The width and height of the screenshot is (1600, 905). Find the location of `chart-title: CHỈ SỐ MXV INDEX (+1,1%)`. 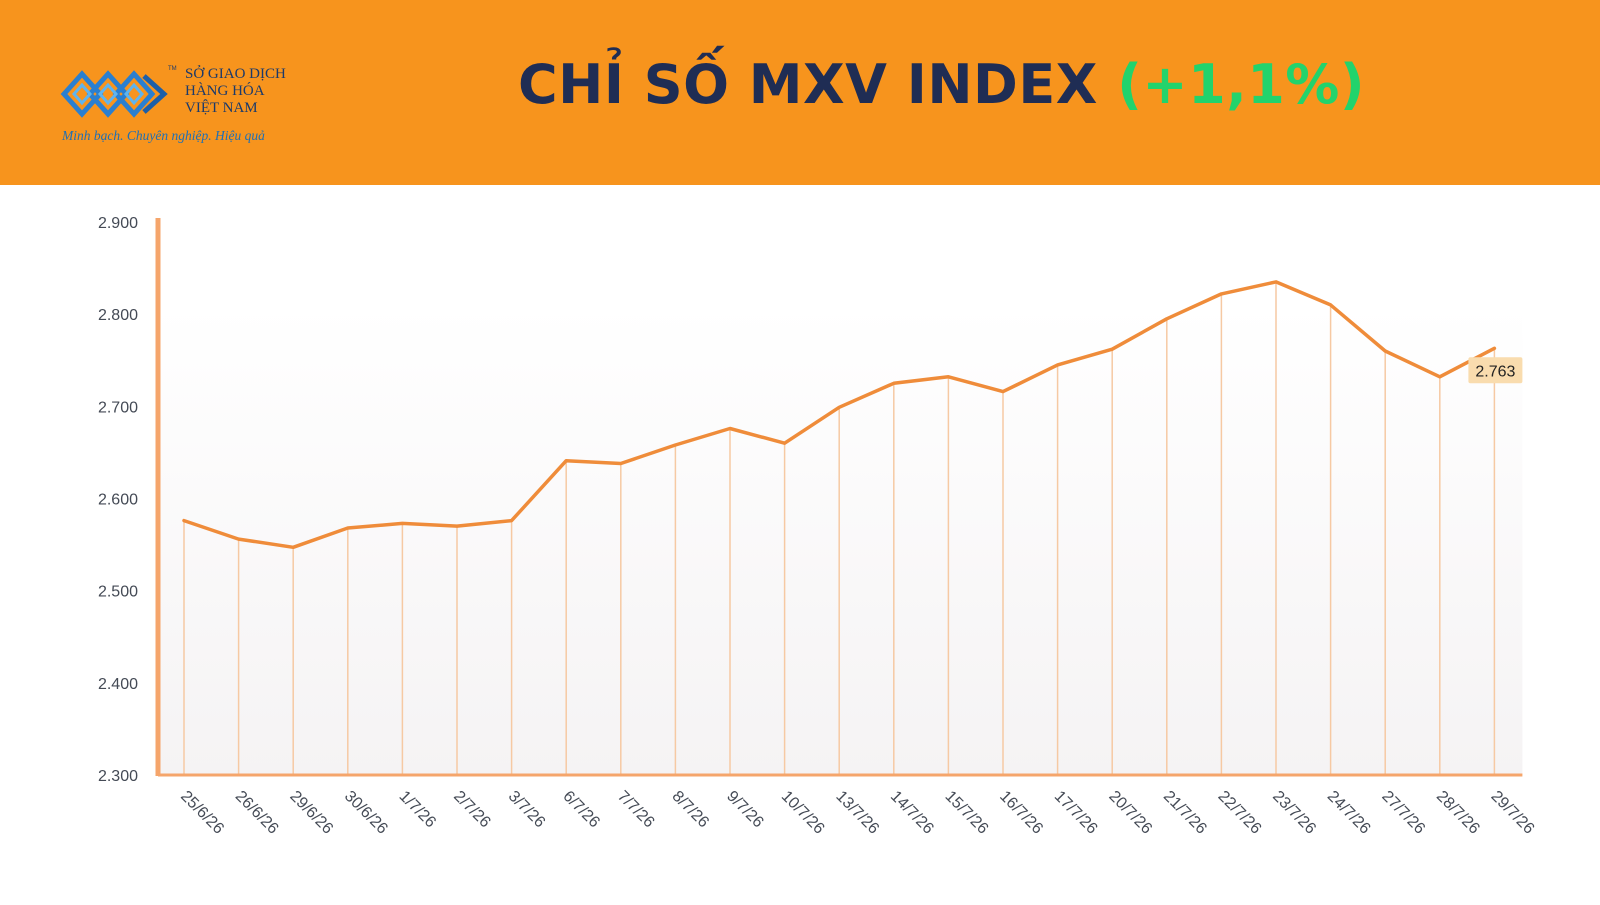

chart-title: CHỈ SỐ MXV INDEX (+1,1%) is located at coordinates (968, 85).